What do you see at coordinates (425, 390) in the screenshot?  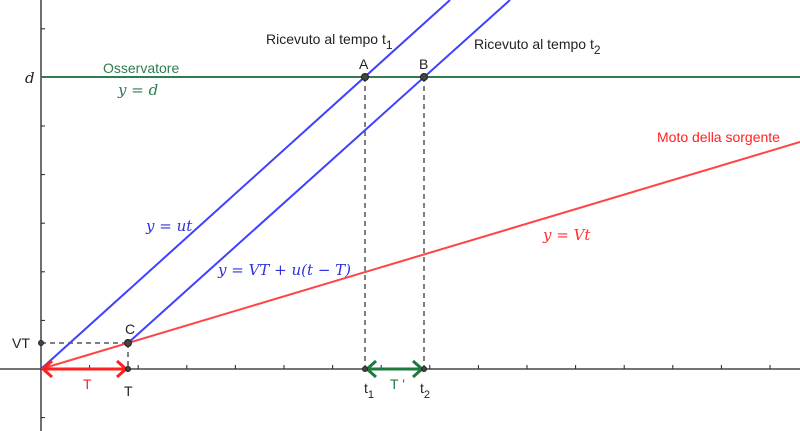 I see `t2-axis-label: t2` at bounding box center [425, 390].